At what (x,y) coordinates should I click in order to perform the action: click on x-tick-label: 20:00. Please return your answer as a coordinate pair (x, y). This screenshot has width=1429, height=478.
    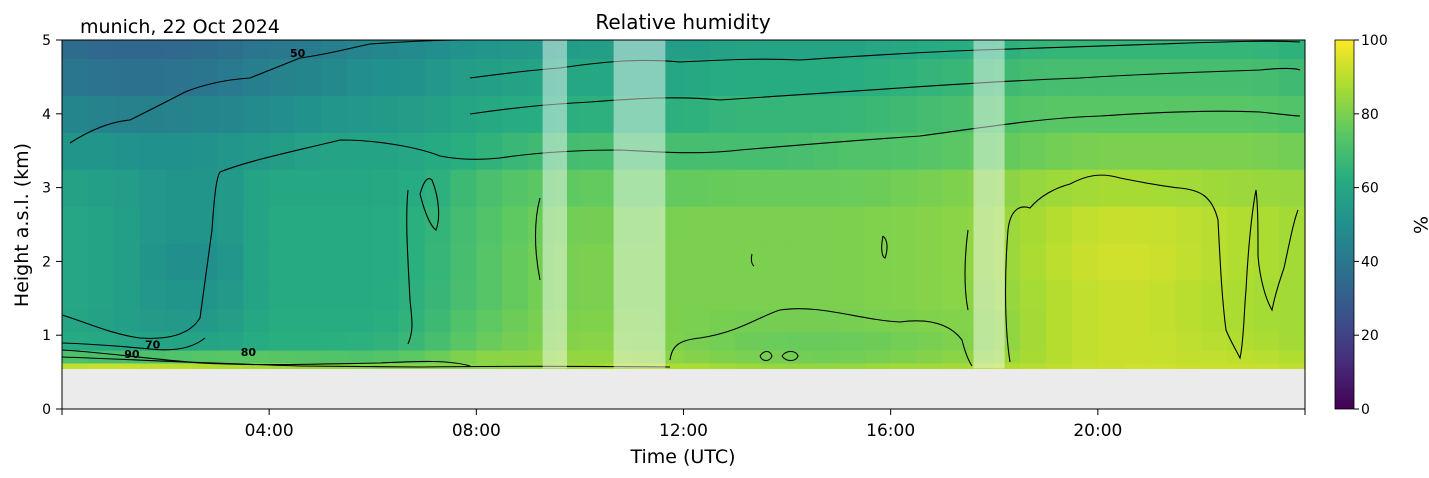
    Looking at the image, I should click on (1097, 431).